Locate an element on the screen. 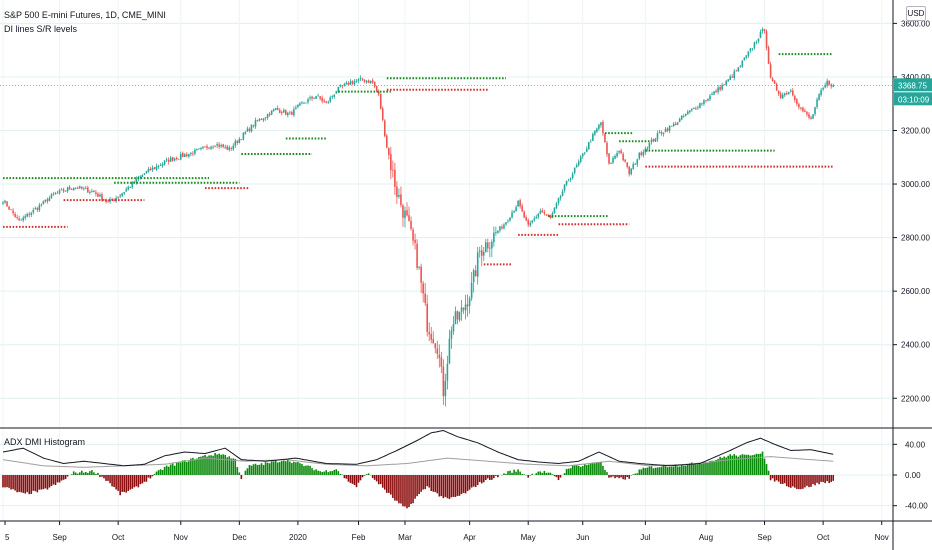 This screenshot has height=550, width=932. adx-line is located at coordinates (418, 448).